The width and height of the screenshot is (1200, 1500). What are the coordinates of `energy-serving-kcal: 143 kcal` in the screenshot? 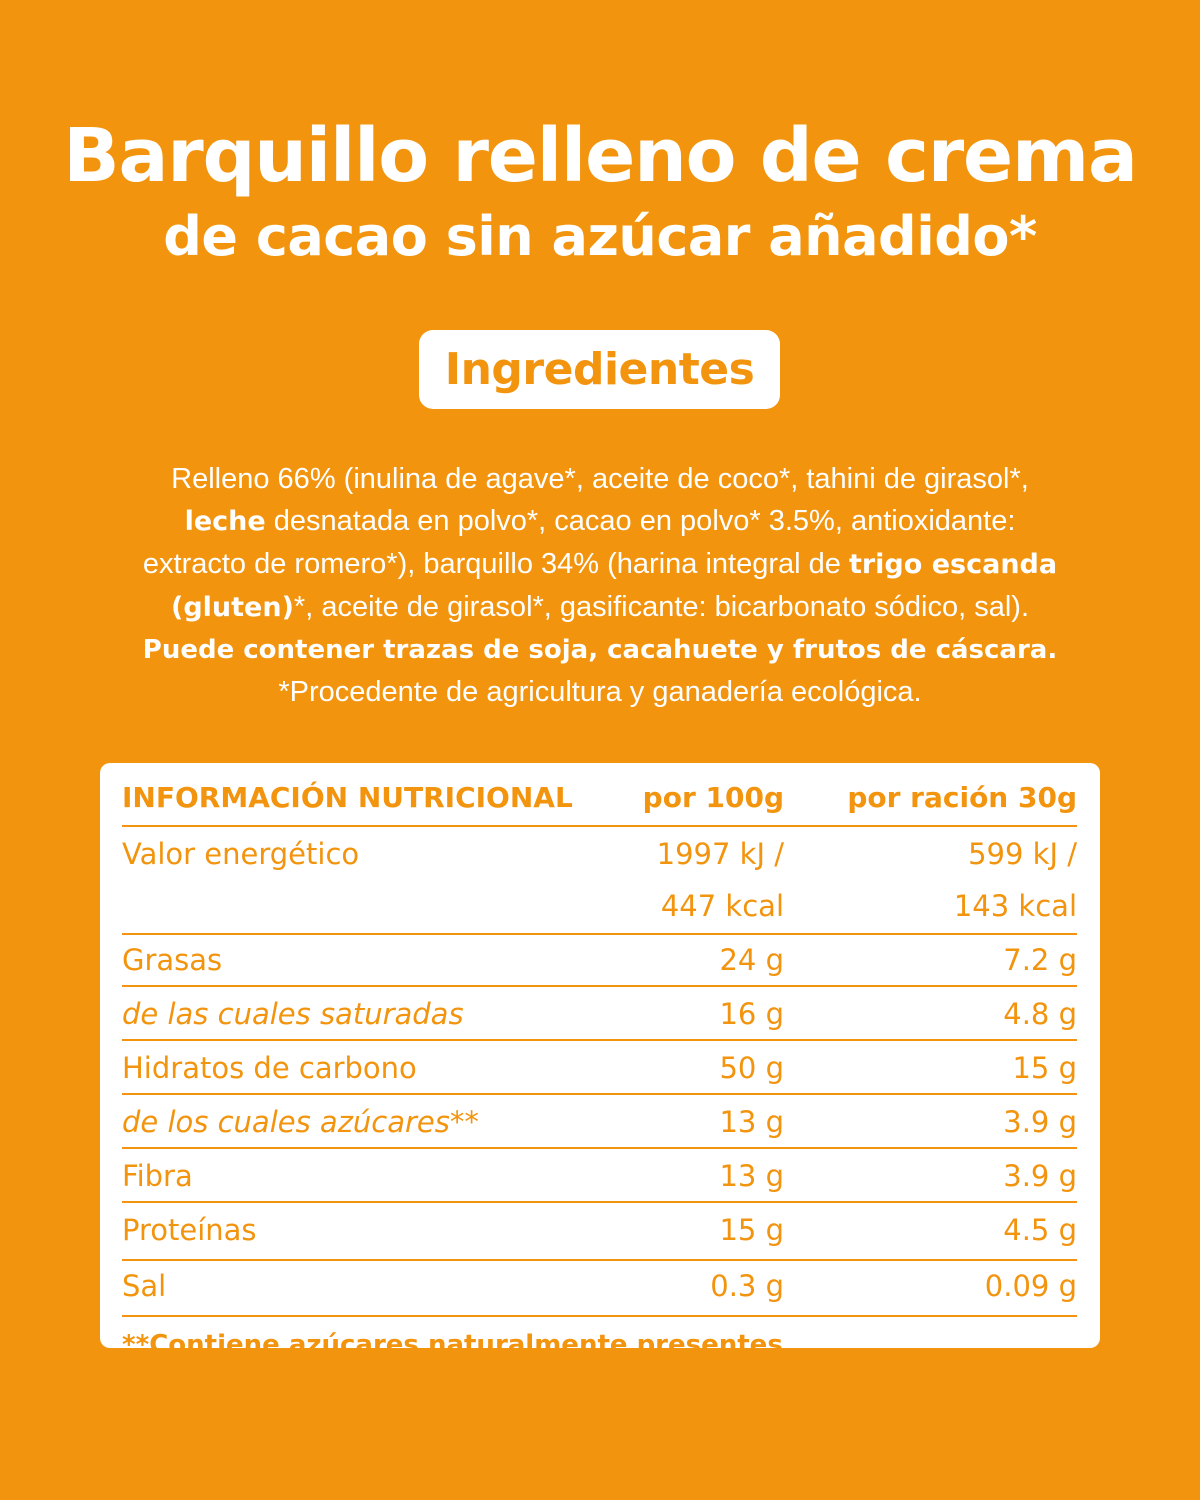 It's located at (1015, 906).